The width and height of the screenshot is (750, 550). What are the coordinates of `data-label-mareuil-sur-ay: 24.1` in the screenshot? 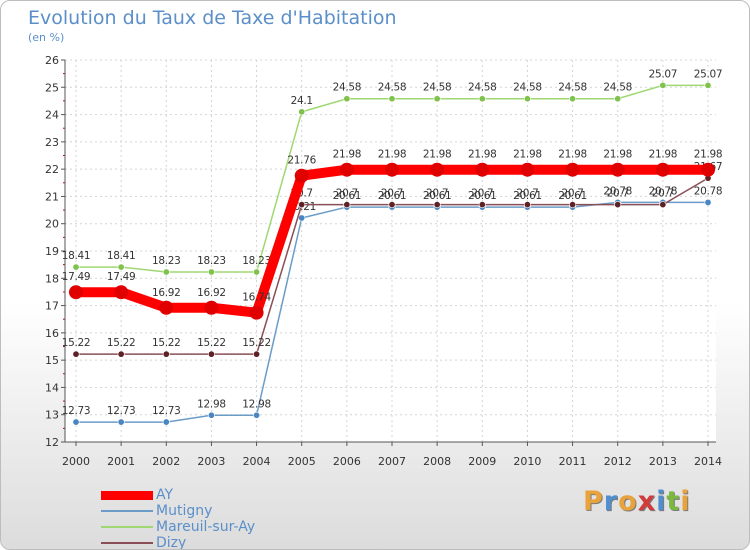 It's located at (302, 101).